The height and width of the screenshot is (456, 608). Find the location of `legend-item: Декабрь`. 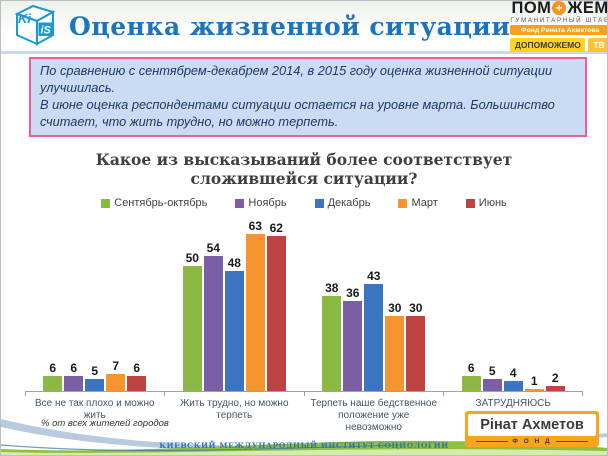

legend-item: Декабрь is located at coordinates (342, 203).